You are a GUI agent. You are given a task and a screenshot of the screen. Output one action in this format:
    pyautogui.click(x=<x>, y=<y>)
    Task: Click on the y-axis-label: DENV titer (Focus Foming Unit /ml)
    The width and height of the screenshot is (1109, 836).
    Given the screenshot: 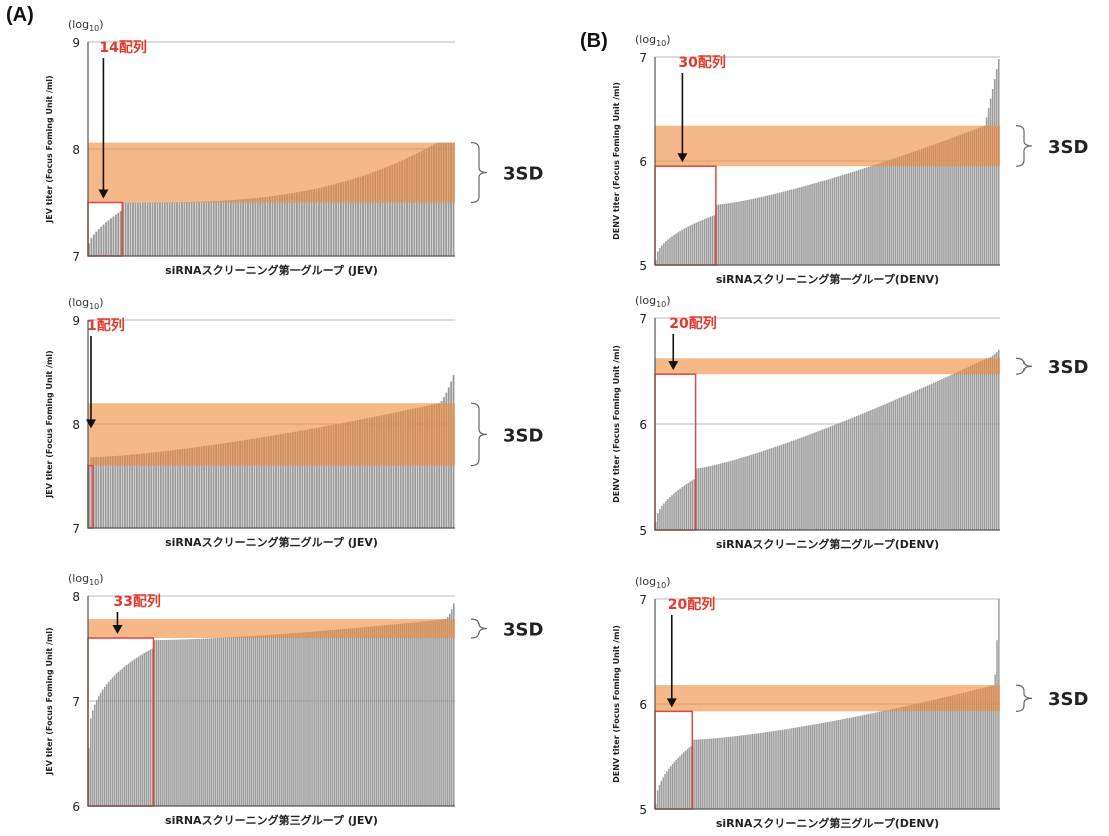 What is the action you would take?
    pyautogui.click(x=616, y=424)
    